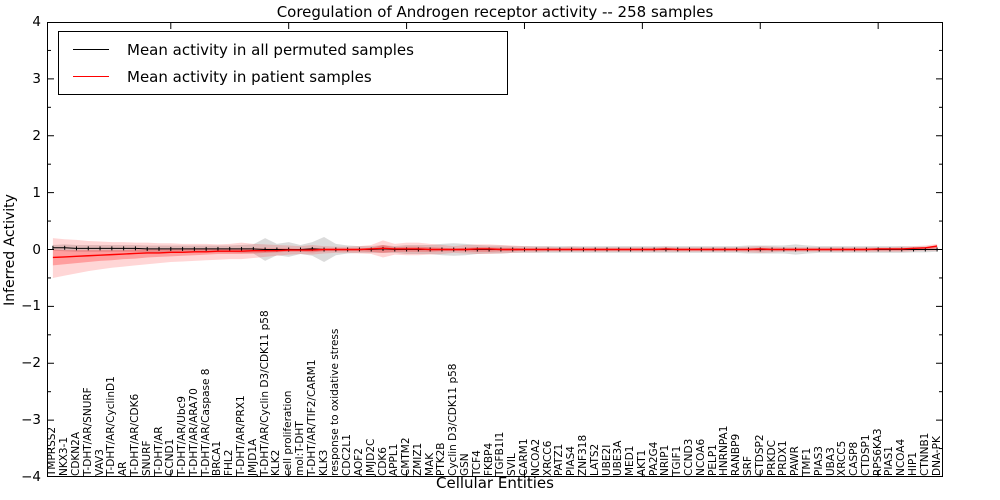  I want to click on x-category-label: RPS6KA3, so click(877, 452).